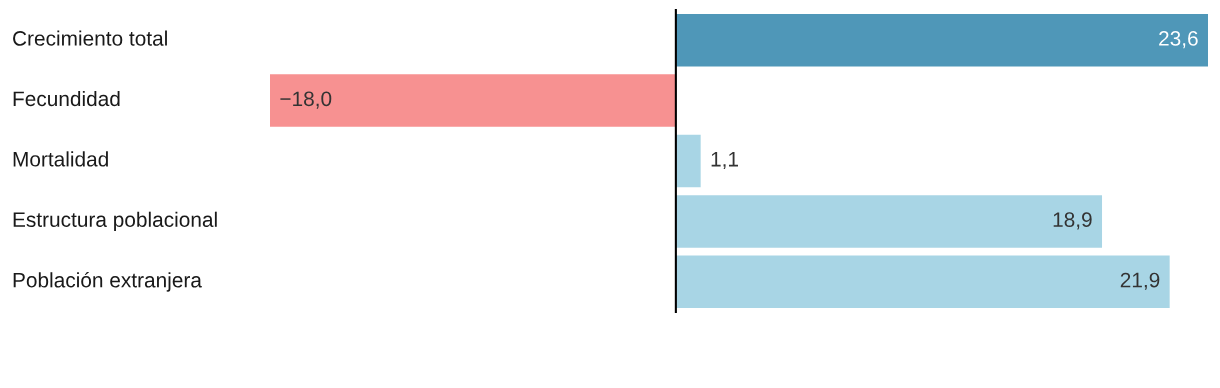  Describe the element at coordinates (60, 159) in the screenshot. I see `y-tick-label: Mortalidad` at that location.